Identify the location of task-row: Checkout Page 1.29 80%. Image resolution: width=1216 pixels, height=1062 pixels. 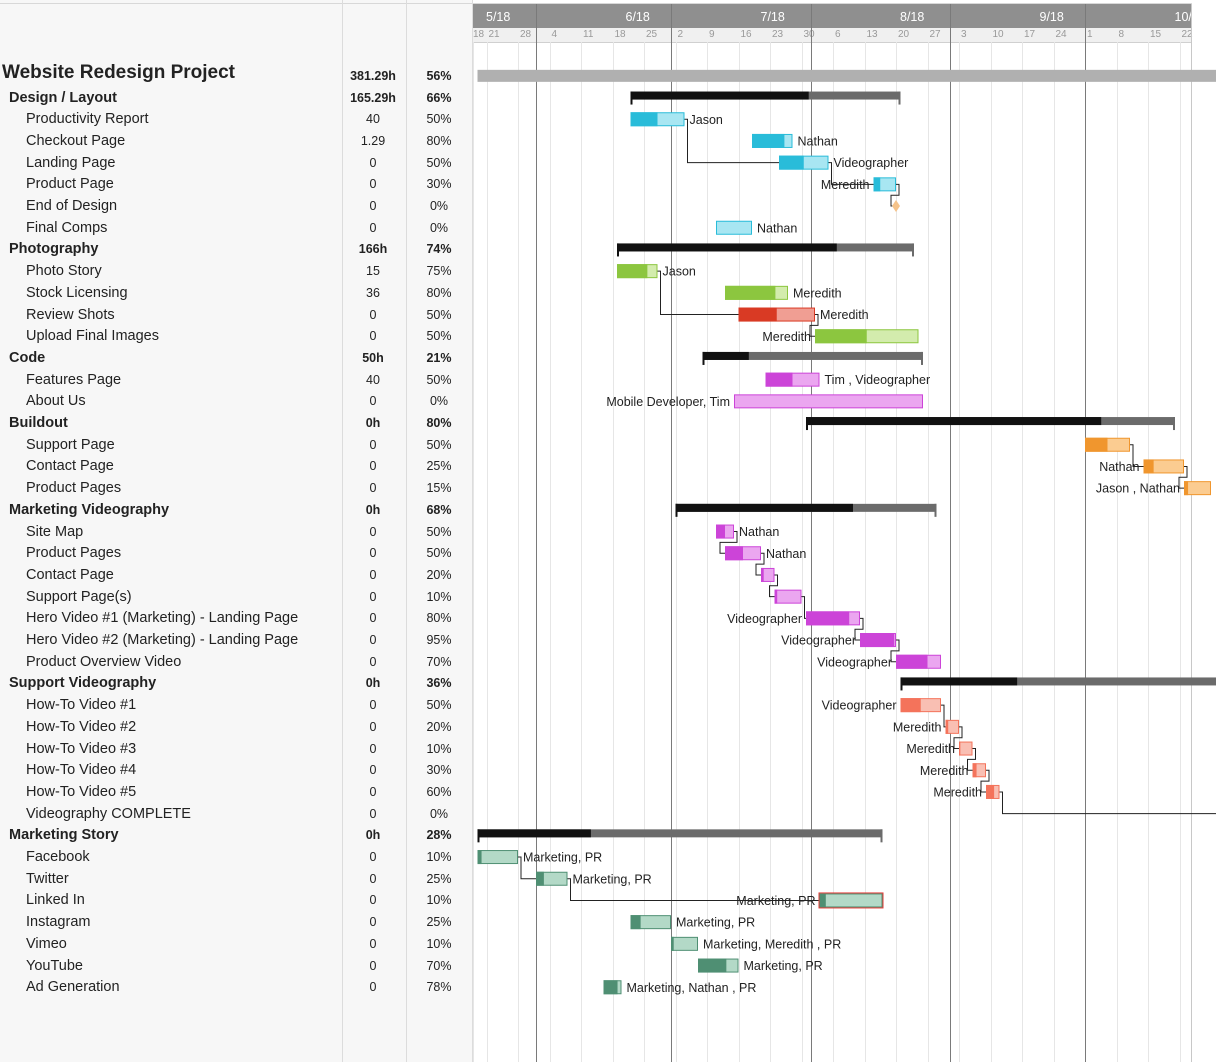
(236, 141).